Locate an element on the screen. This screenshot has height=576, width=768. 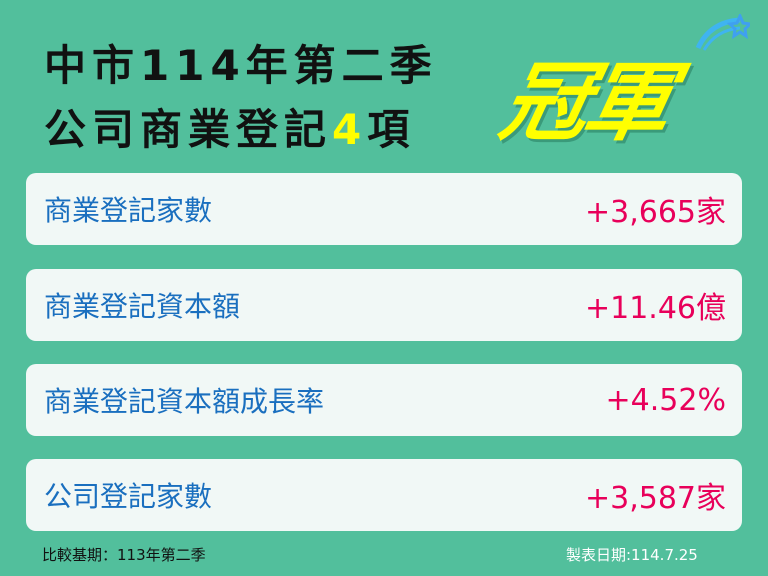
baseline-note: 比較基期：113年第二季 is located at coordinates (124, 555).